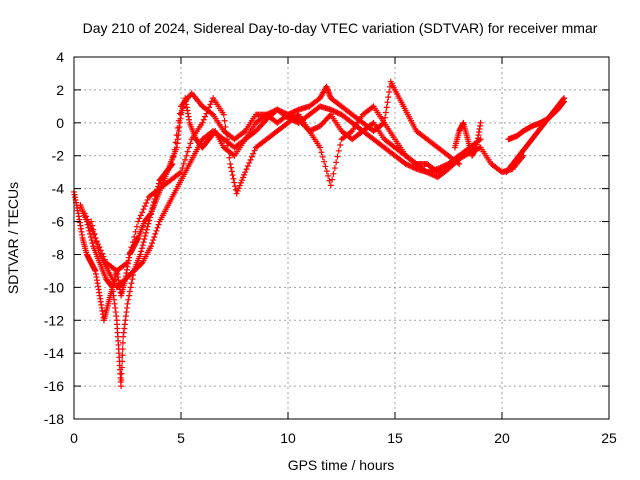 Image resolution: width=640 pixels, height=480 pixels. Describe the element at coordinates (58, 254) in the screenshot. I see `y-tick-label: -8` at that location.